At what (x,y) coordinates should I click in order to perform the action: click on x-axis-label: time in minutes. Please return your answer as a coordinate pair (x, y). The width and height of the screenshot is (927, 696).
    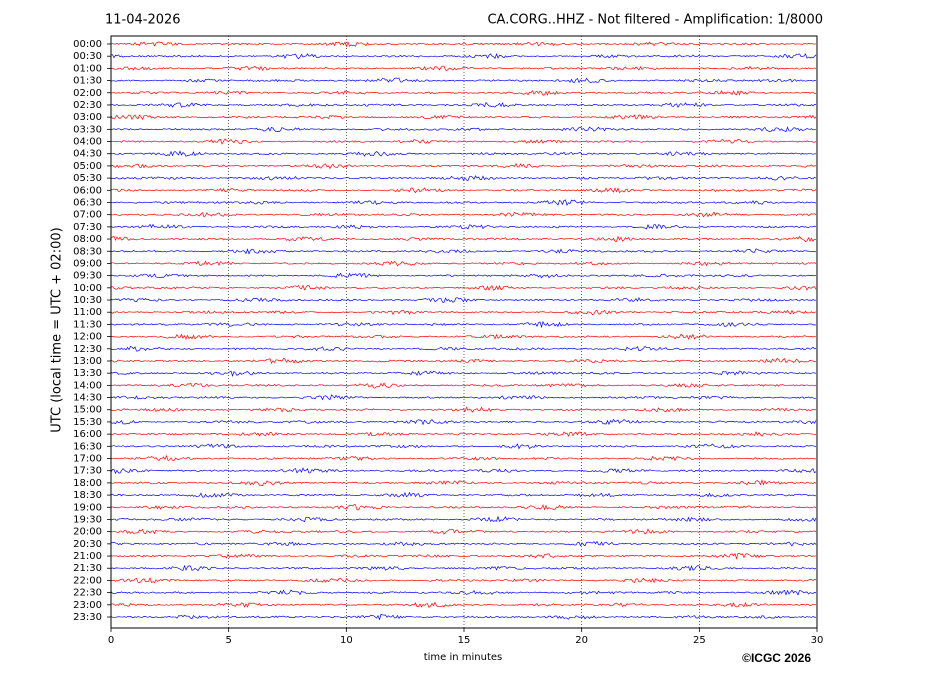
    Looking at the image, I should click on (463, 657).